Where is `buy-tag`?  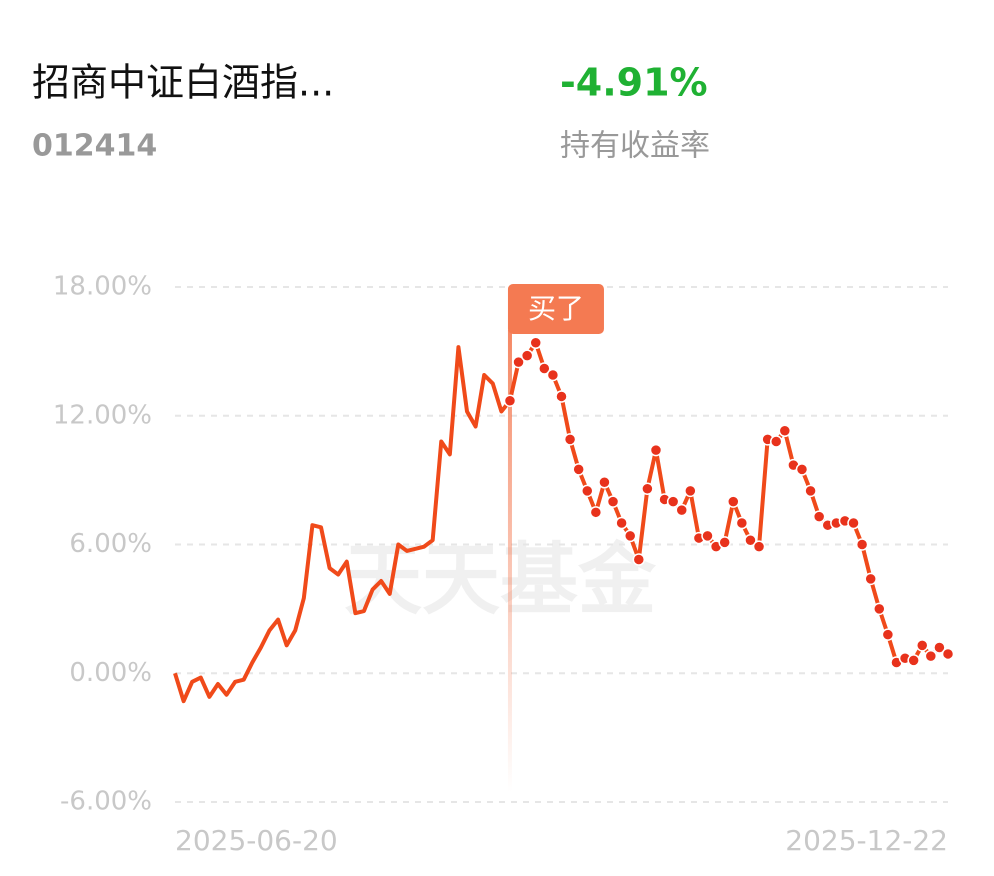
buy-tag is located at coordinates (555, 309).